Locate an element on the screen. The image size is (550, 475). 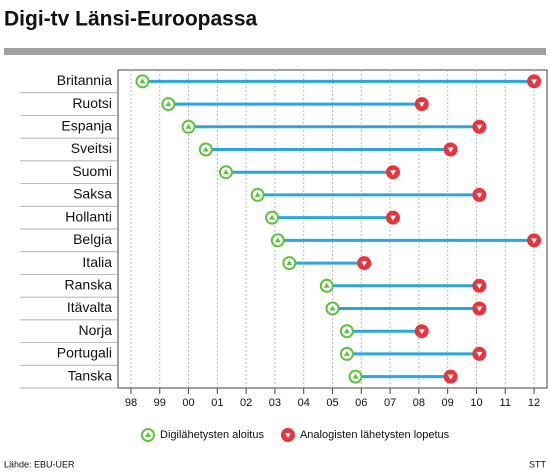
x-tick-label: 06 is located at coordinates (361, 403).